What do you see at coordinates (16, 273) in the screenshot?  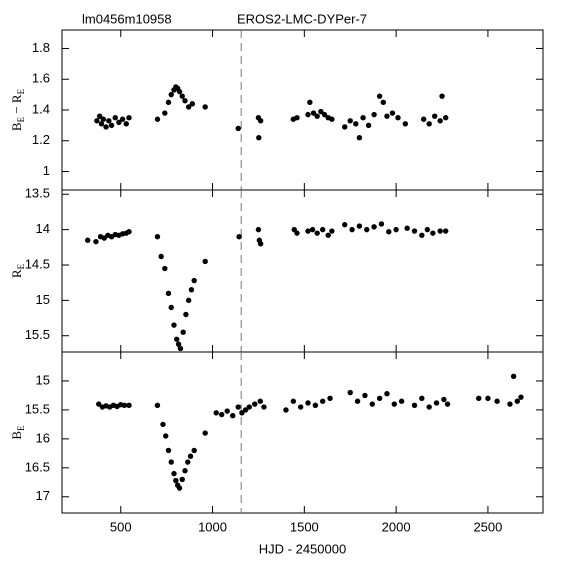 I see `label-part: R` at bounding box center [16, 273].